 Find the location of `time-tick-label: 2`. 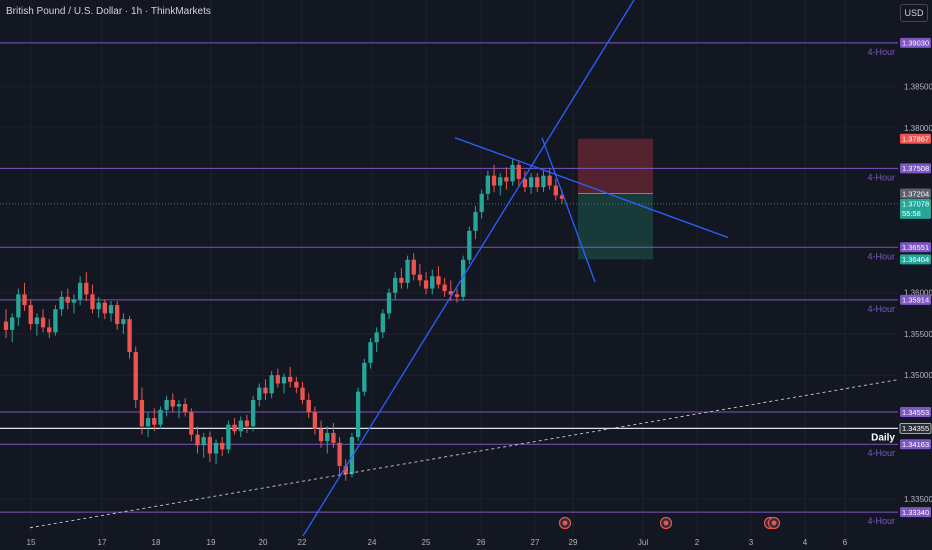

time-tick-label: 2 is located at coordinates (697, 542).